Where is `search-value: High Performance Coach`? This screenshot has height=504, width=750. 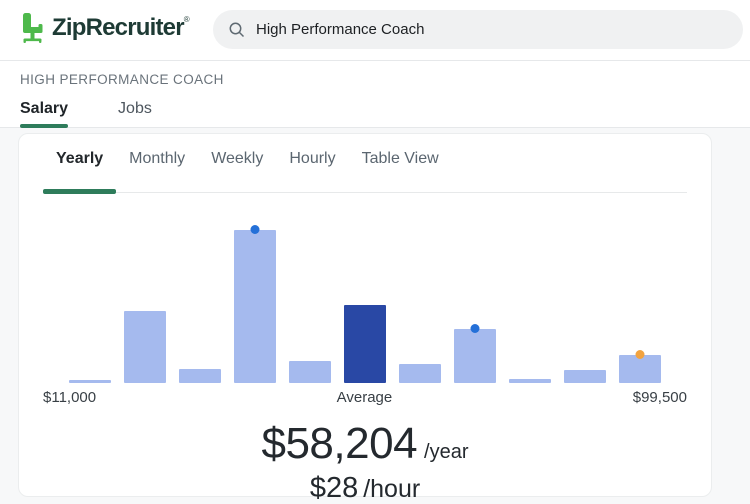 search-value: High Performance Coach is located at coordinates (340, 29).